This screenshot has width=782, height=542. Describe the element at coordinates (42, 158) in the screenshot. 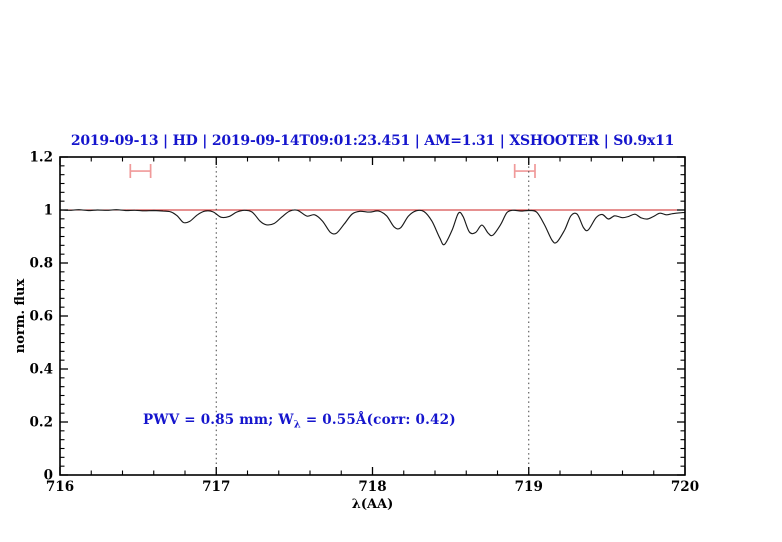

I see `y-tick-label: 1.2` at that location.